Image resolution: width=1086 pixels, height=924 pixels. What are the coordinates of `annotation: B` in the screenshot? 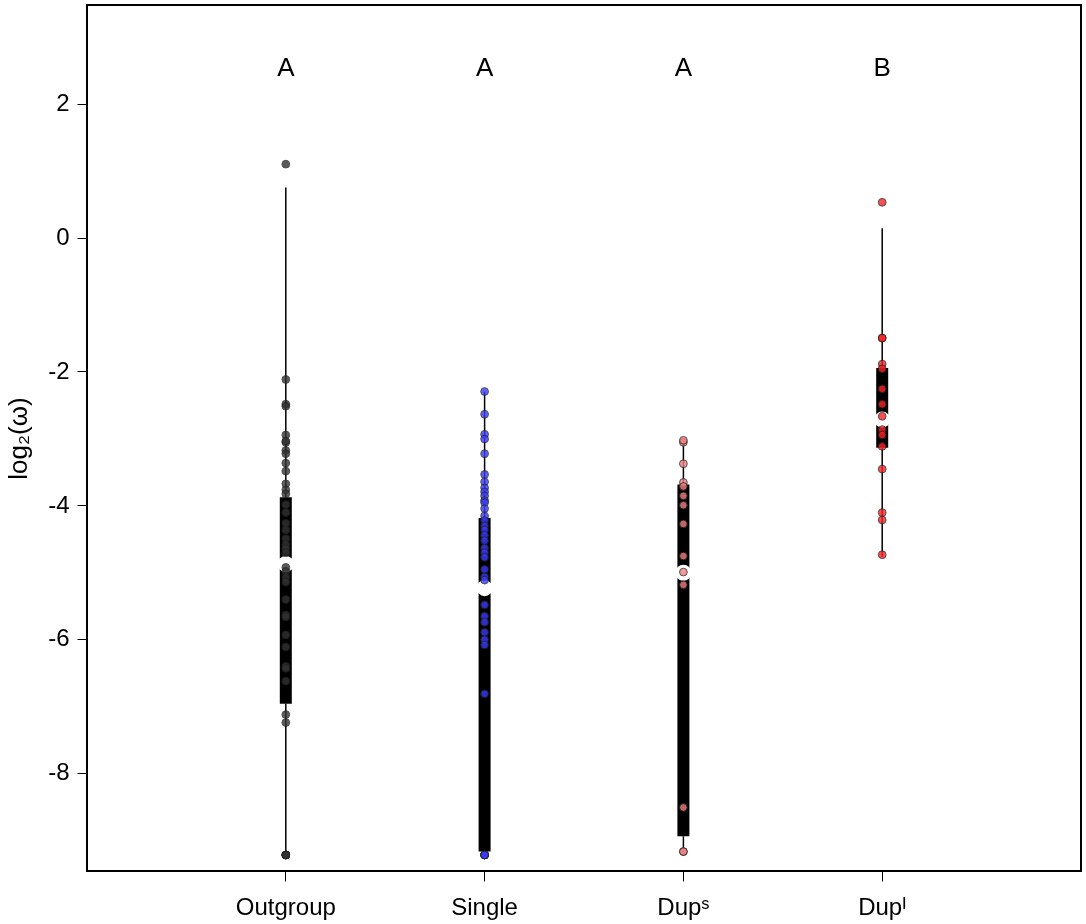 It's located at (882, 67).